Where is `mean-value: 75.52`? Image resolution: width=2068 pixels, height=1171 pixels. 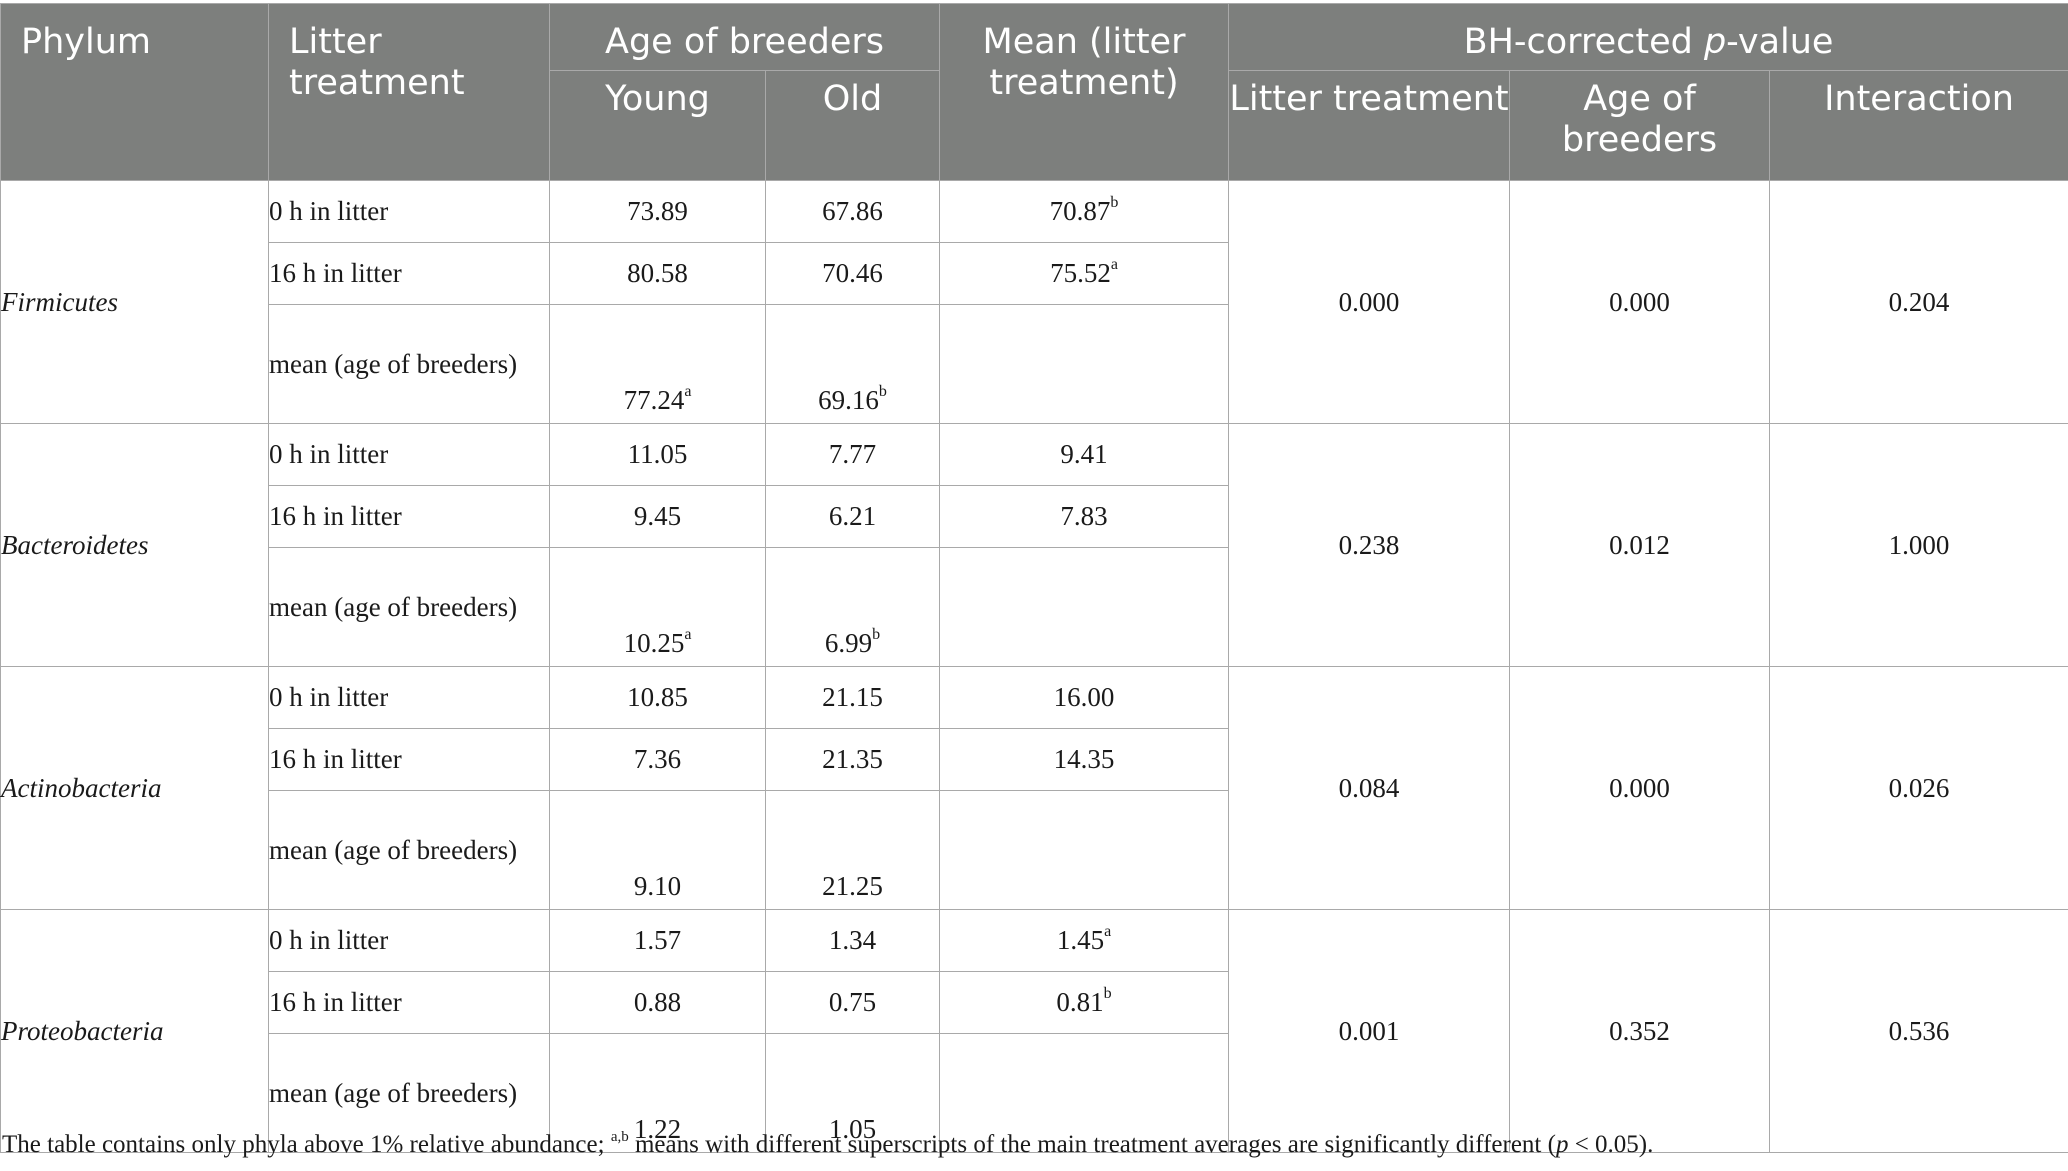
mean-value: 75.52 is located at coordinates (1080, 273).